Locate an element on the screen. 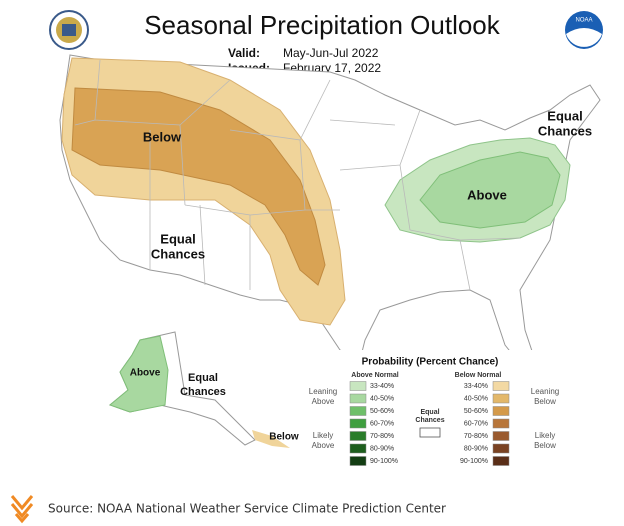 The width and height of the screenshot is (624, 526). legend-box is located at coordinates (440, 415).